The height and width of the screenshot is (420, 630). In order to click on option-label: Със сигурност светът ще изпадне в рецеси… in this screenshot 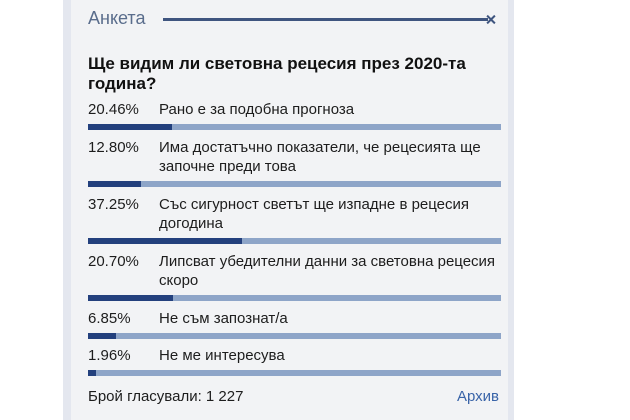, I will do `click(314, 214)`.